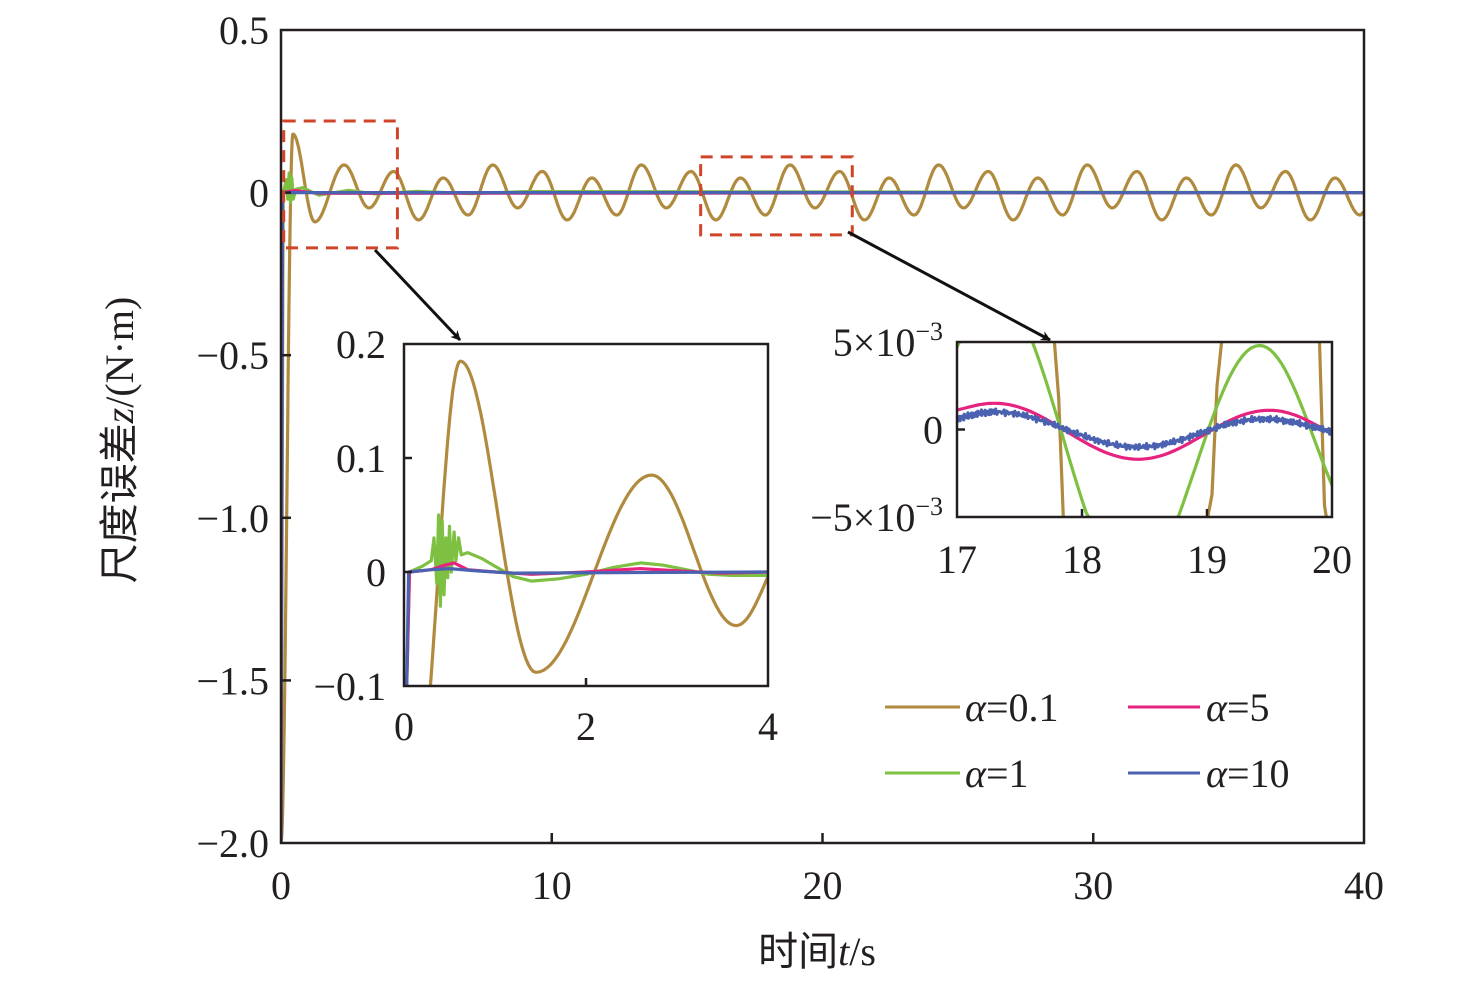  What do you see at coordinates (1087, 740) in the screenshot?
I see `legend: α=0.1 α=5 α=1 α=10` at bounding box center [1087, 740].